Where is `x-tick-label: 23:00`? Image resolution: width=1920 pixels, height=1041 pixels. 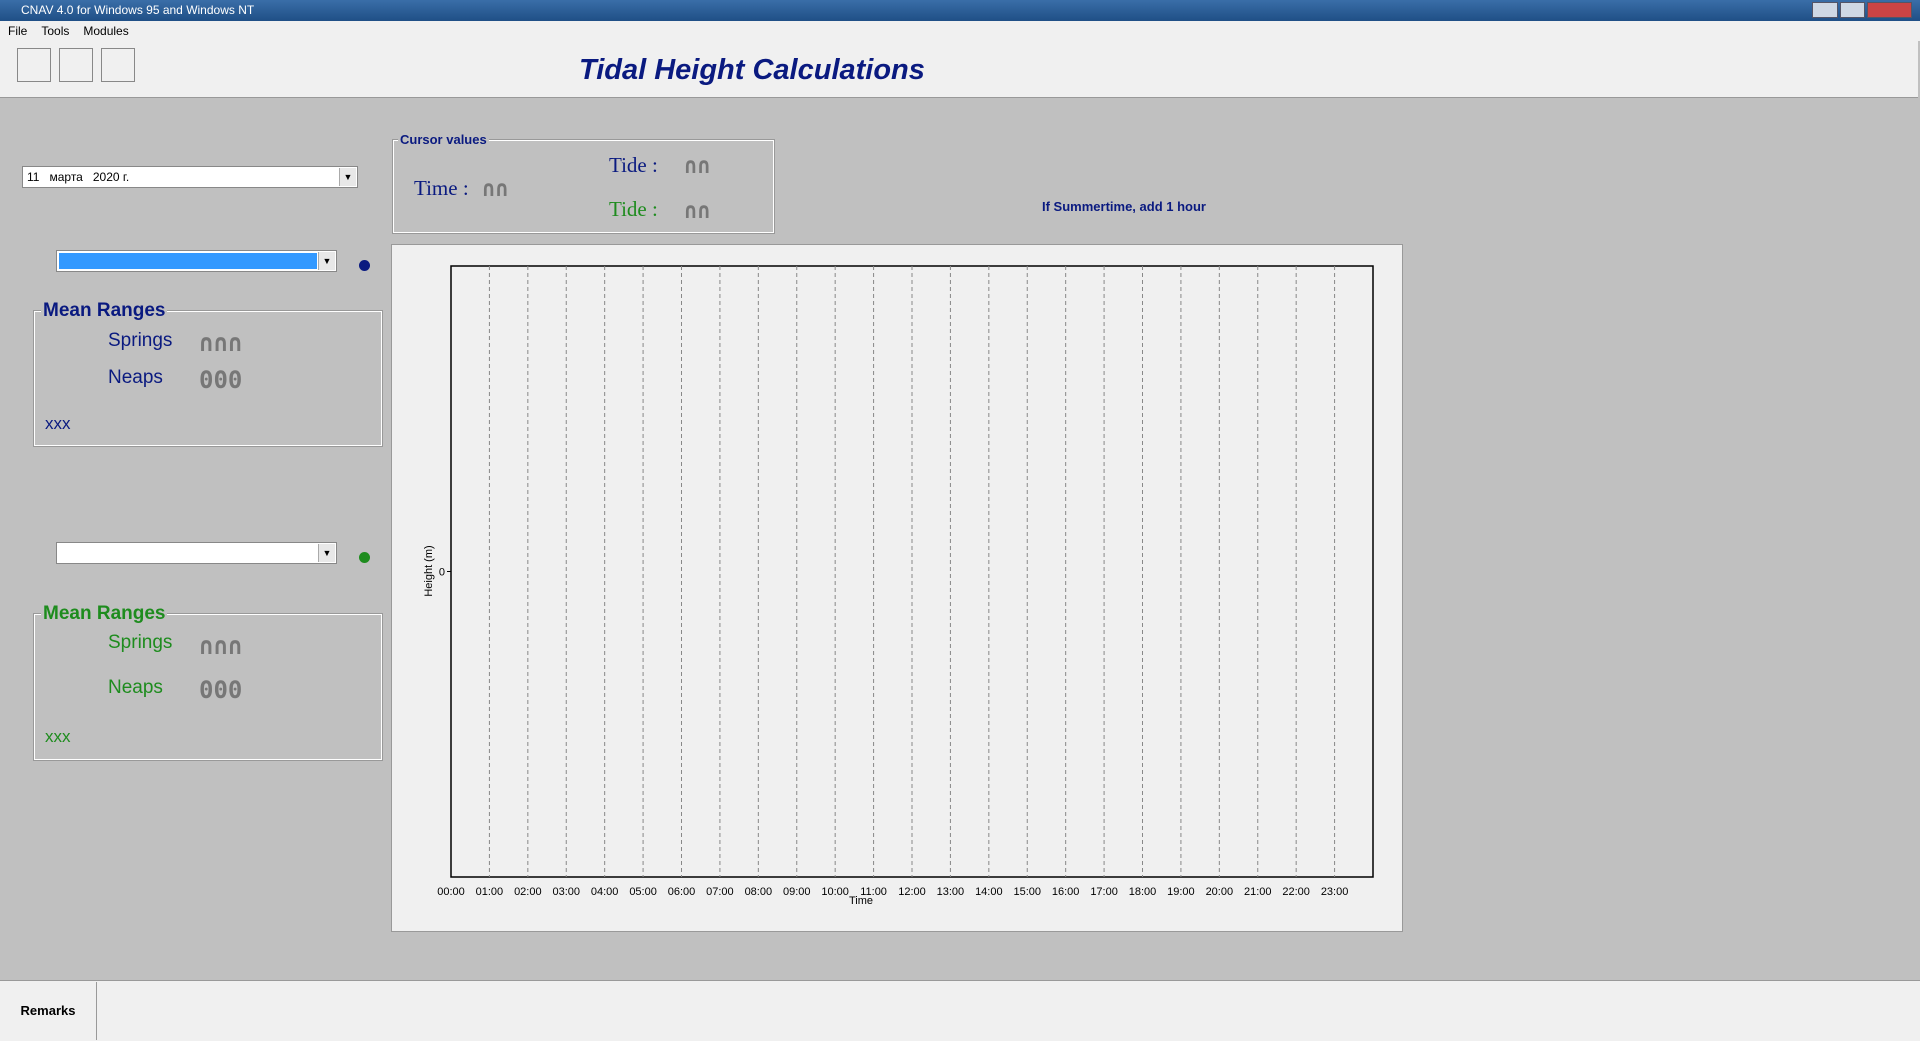
x-tick-label: 23:00 is located at coordinates (1335, 892).